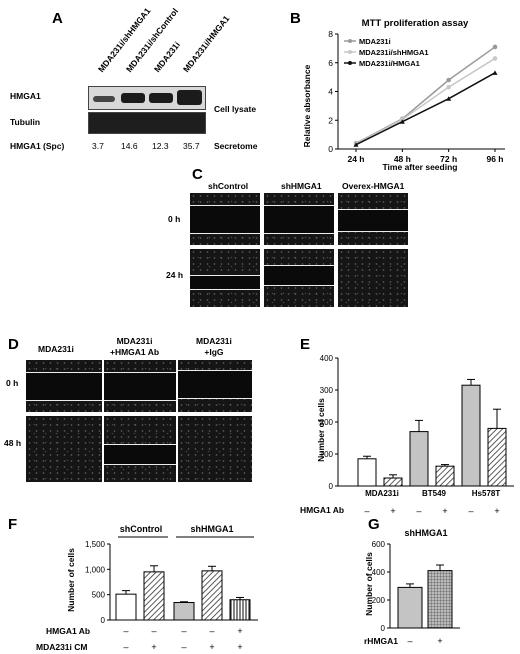  What do you see at coordinates (373, 278) in the screenshot?
I see `c-image-overex-24h` at bounding box center [373, 278].